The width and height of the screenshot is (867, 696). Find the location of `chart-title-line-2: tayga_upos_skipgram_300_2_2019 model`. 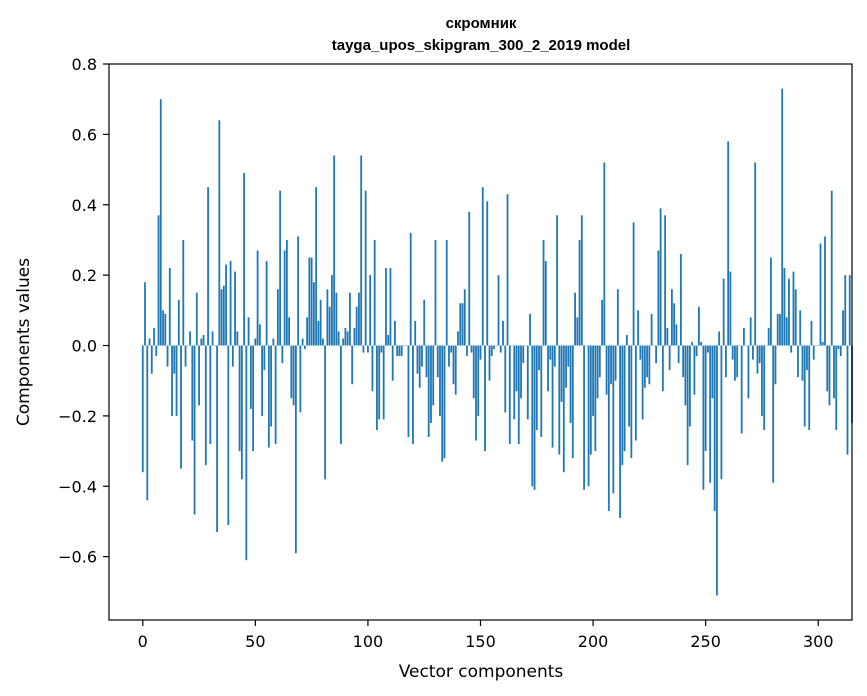

chart-title-line-2: tayga_upos_skipgram_300_2_2019 model is located at coordinates (481, 45).